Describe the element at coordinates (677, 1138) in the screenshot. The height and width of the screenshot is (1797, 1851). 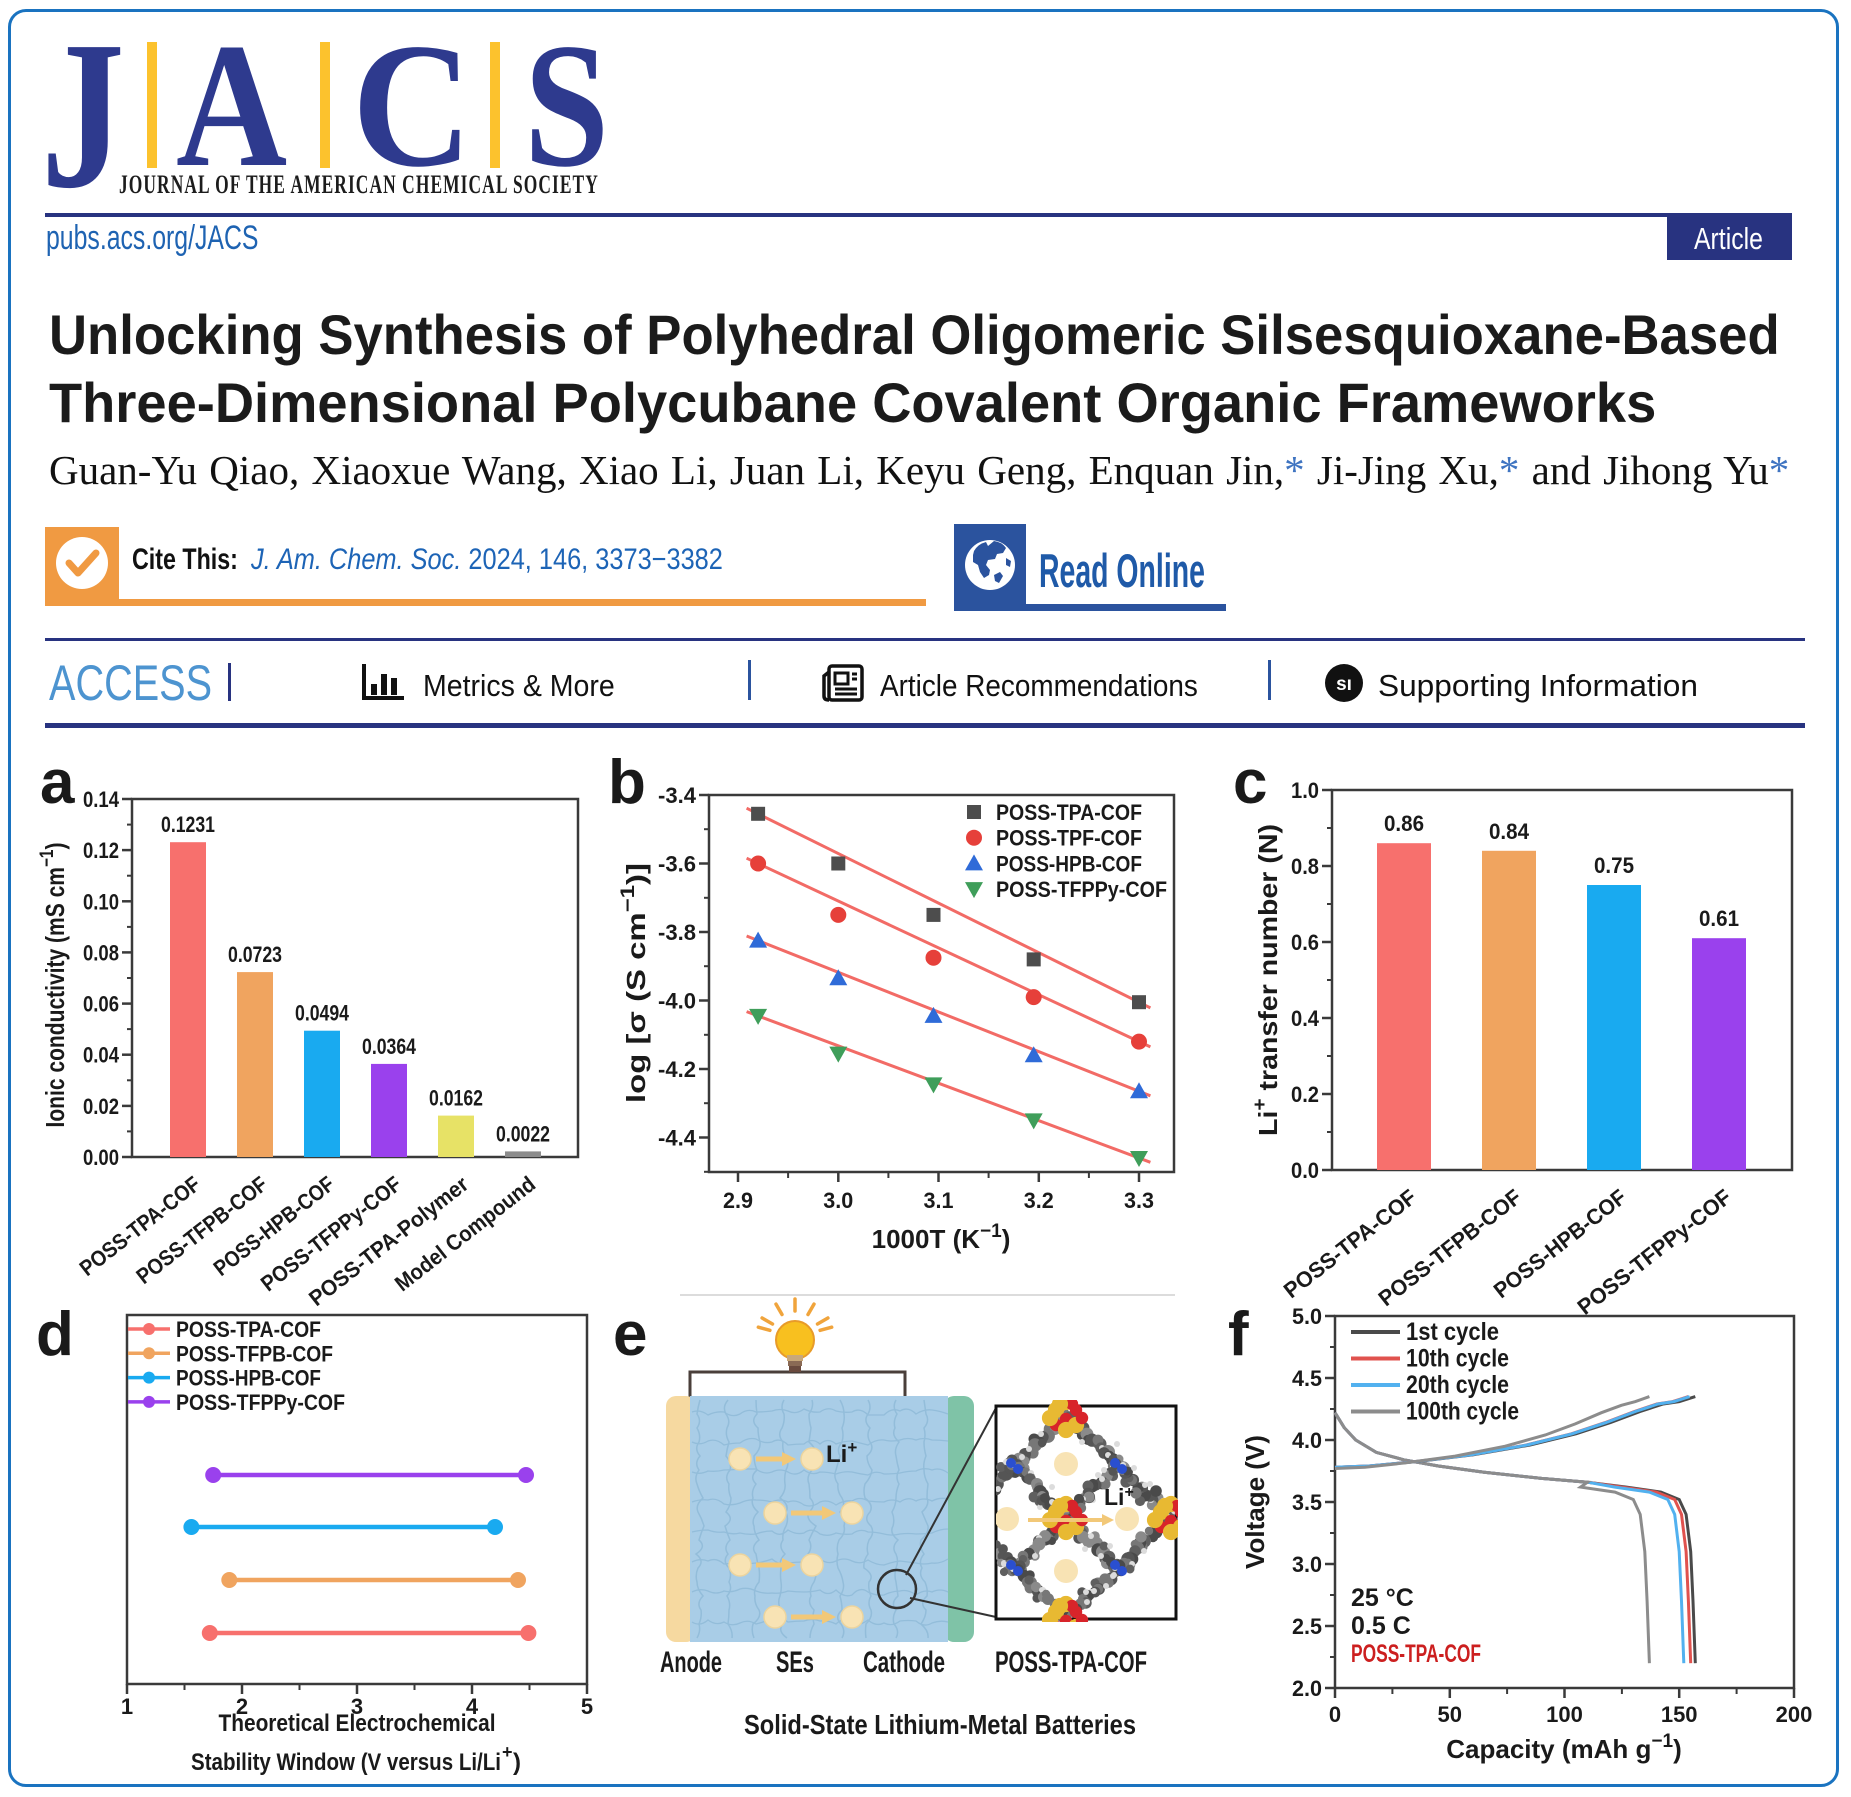
I see `svg-text: -4.4` at that location.